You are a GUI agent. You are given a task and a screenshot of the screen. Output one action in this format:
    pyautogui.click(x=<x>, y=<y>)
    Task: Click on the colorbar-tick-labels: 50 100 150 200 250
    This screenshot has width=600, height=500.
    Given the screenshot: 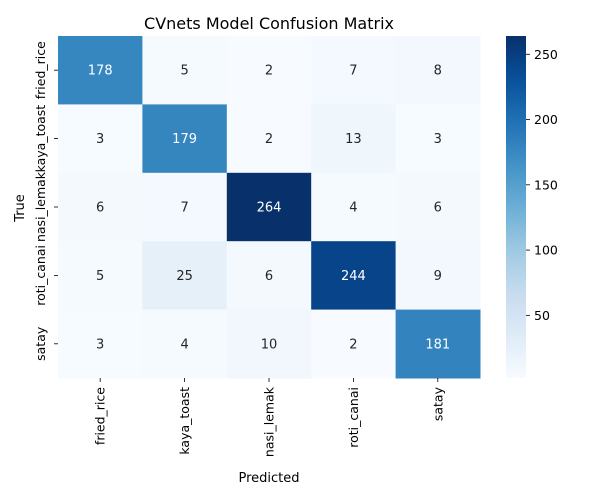 What is the action you would take?
    pyautogui.click(x=542, y=185)
    